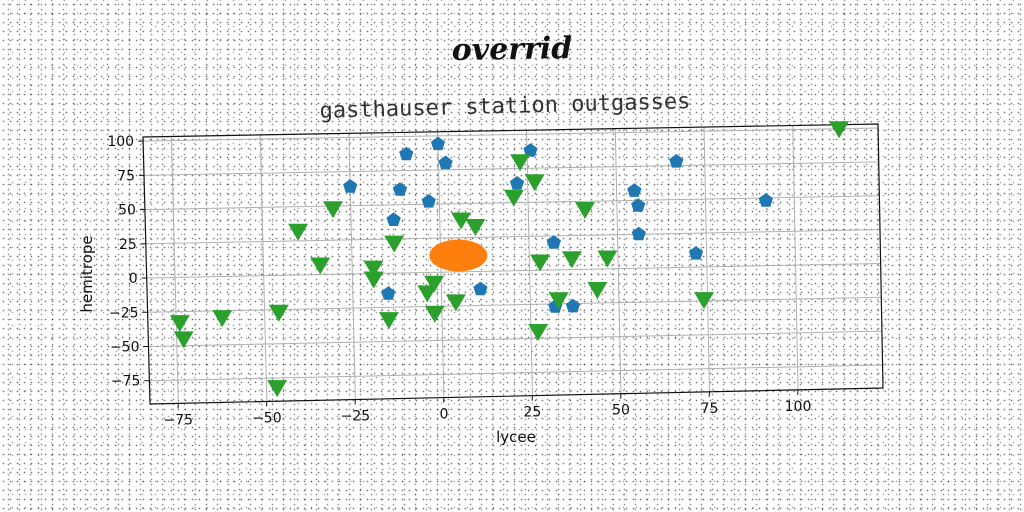 The image size is (1024, 512). Describe the element at coordinates (87, 273) in the screenshot. I see `y-axis-label: hemitrope` at that location.